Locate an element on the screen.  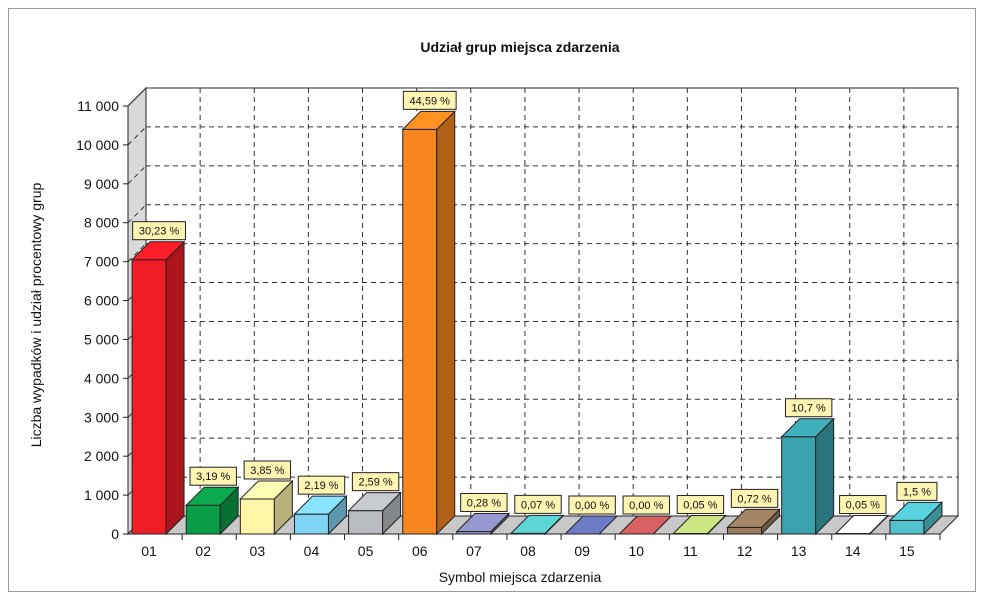
data-label-06: 44,59 % is located at coordinates (429, 100).